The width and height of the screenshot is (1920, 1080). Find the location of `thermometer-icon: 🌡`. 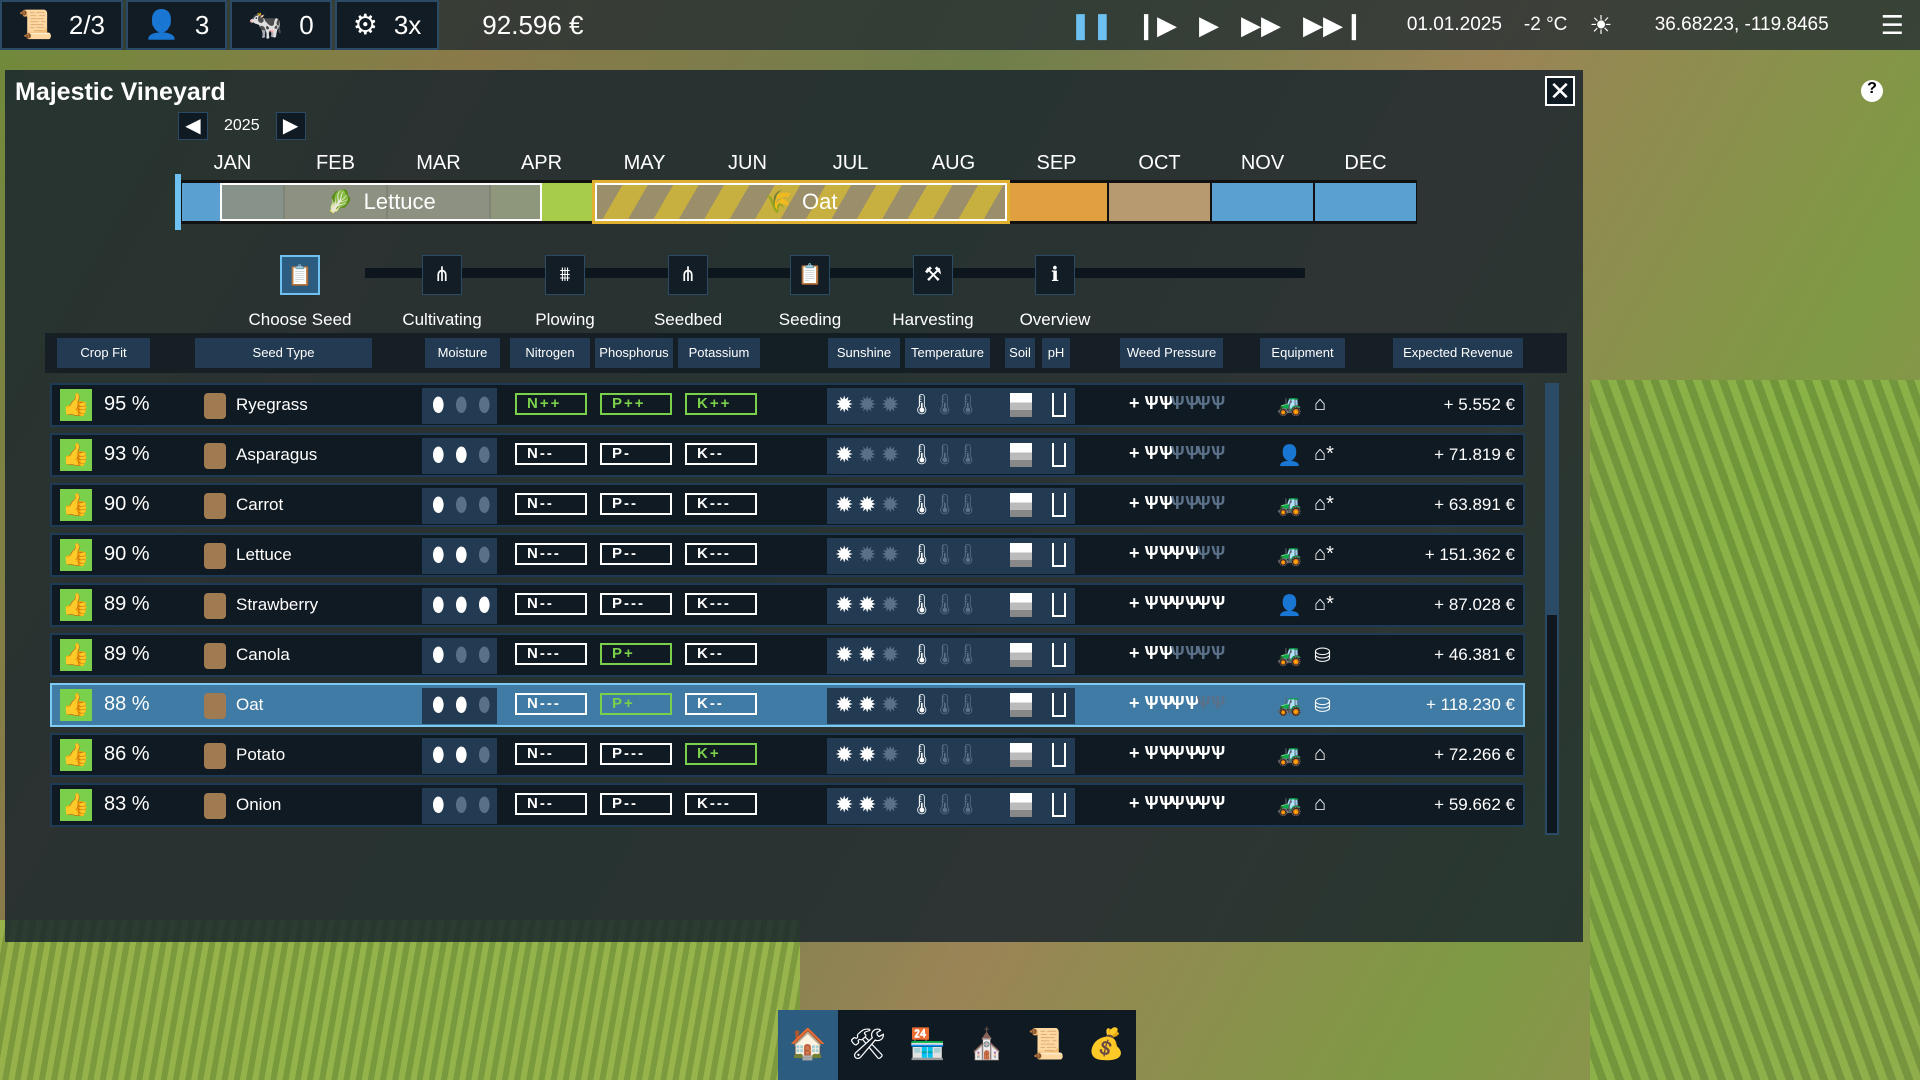

thermometer-icon: 🌡 is located at coordinates (968, 405).